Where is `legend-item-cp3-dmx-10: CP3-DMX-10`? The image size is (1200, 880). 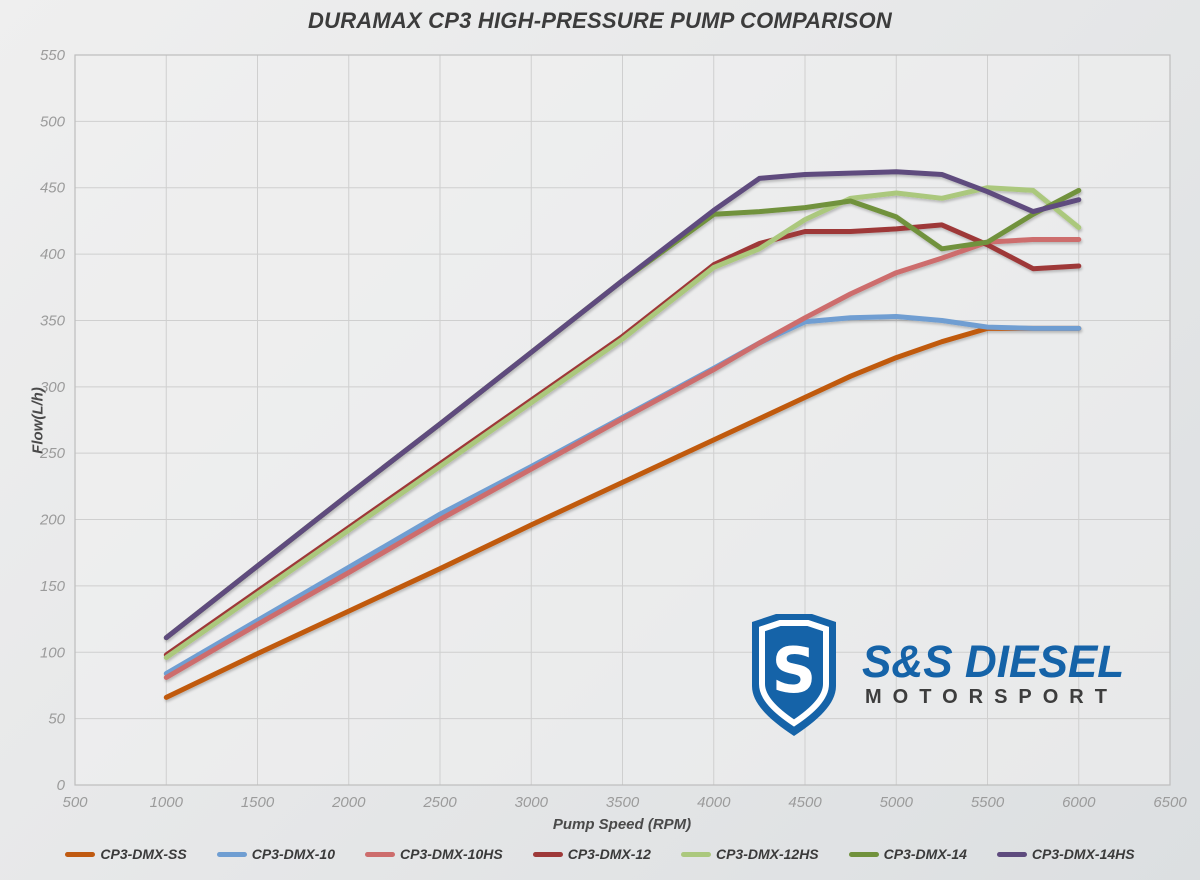
legend-item-cp3-dmx-10: CP3-DMX-10 is located at coordinates (275, 854).